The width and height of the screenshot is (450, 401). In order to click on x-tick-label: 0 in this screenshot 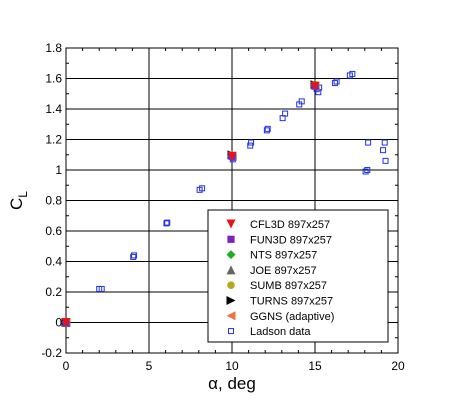, I will do `click(66, 366)`.